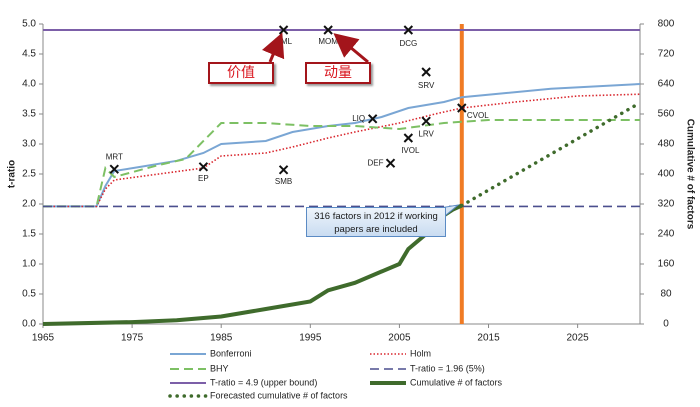 The height and width of the screenshot is (407, 700). What do you see at coordinates (666, 54) in the screenshot?
I see `y2-tick-label: 720` at bounding box center [666, 54].